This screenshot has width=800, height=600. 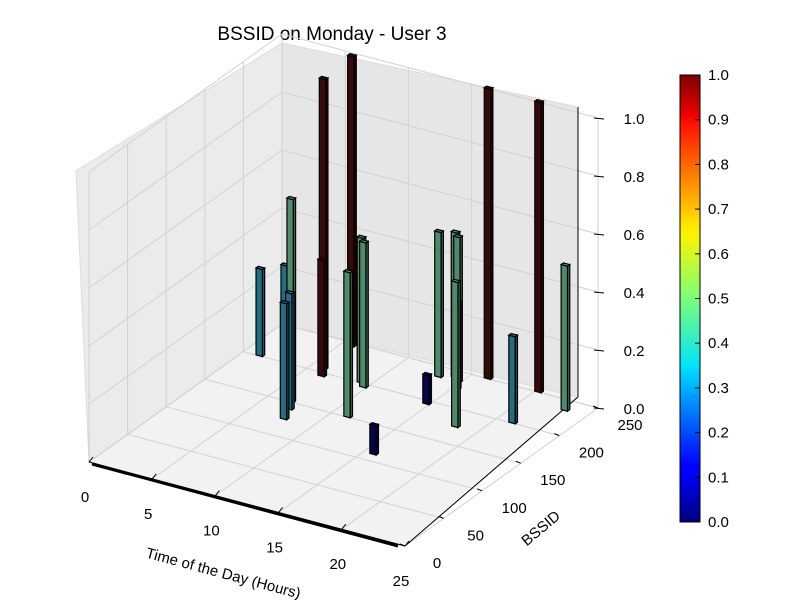 What do you see at coordinates (274, 547) in the screenshot?
I see `x-tick-label: 15` at bounding box center [274, 547].